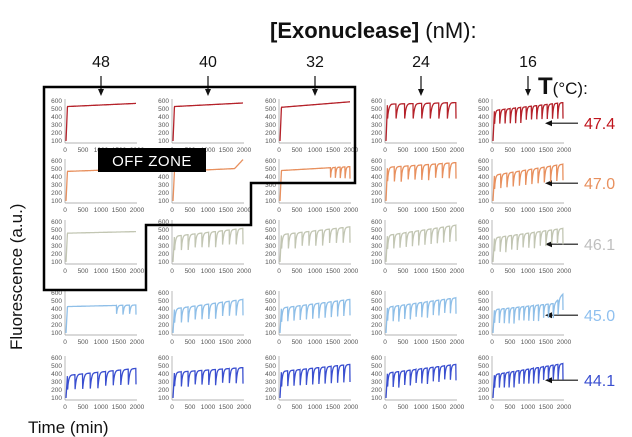 The image size is (632, 437). What do you see at coordinates (599, 124) in the screenshot?
I see `temperature-label-47.4: 47.4` at bounding box center [599, 124].